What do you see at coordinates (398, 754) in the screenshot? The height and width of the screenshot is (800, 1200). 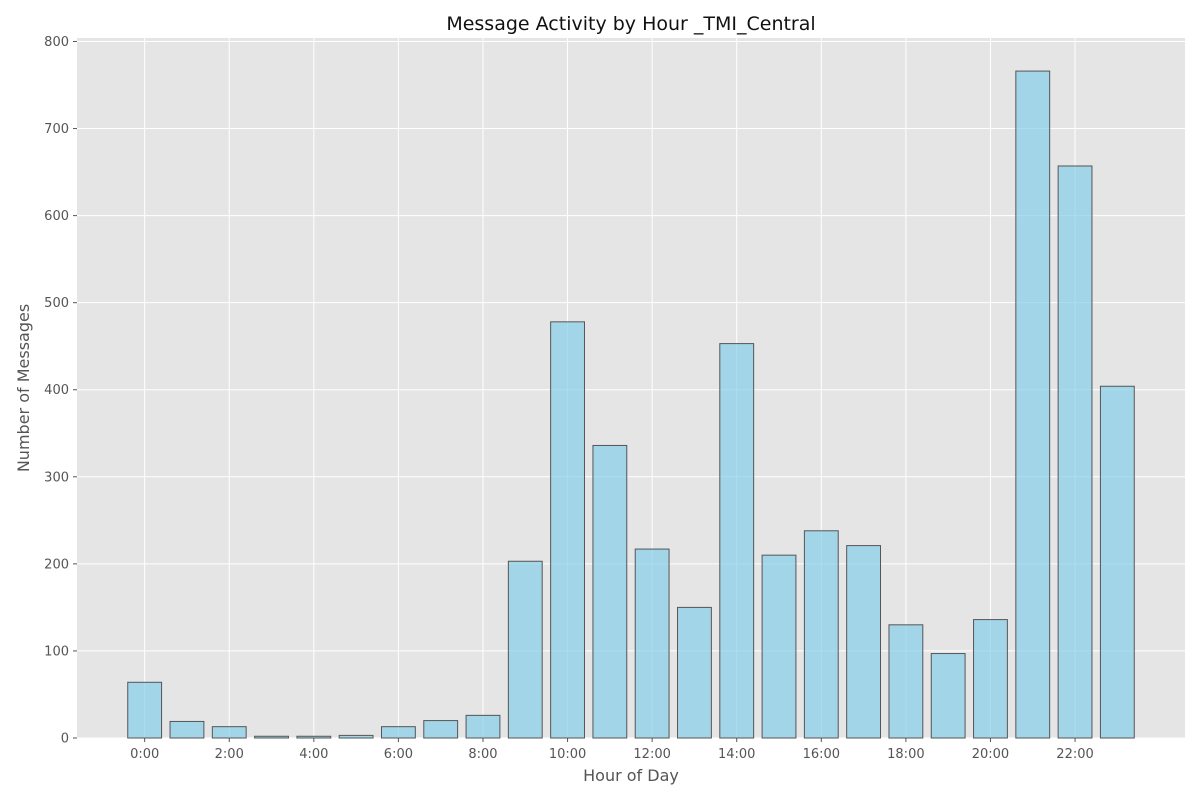 I see `x-tick-label: 6:00` at bounding box center [398, 754].